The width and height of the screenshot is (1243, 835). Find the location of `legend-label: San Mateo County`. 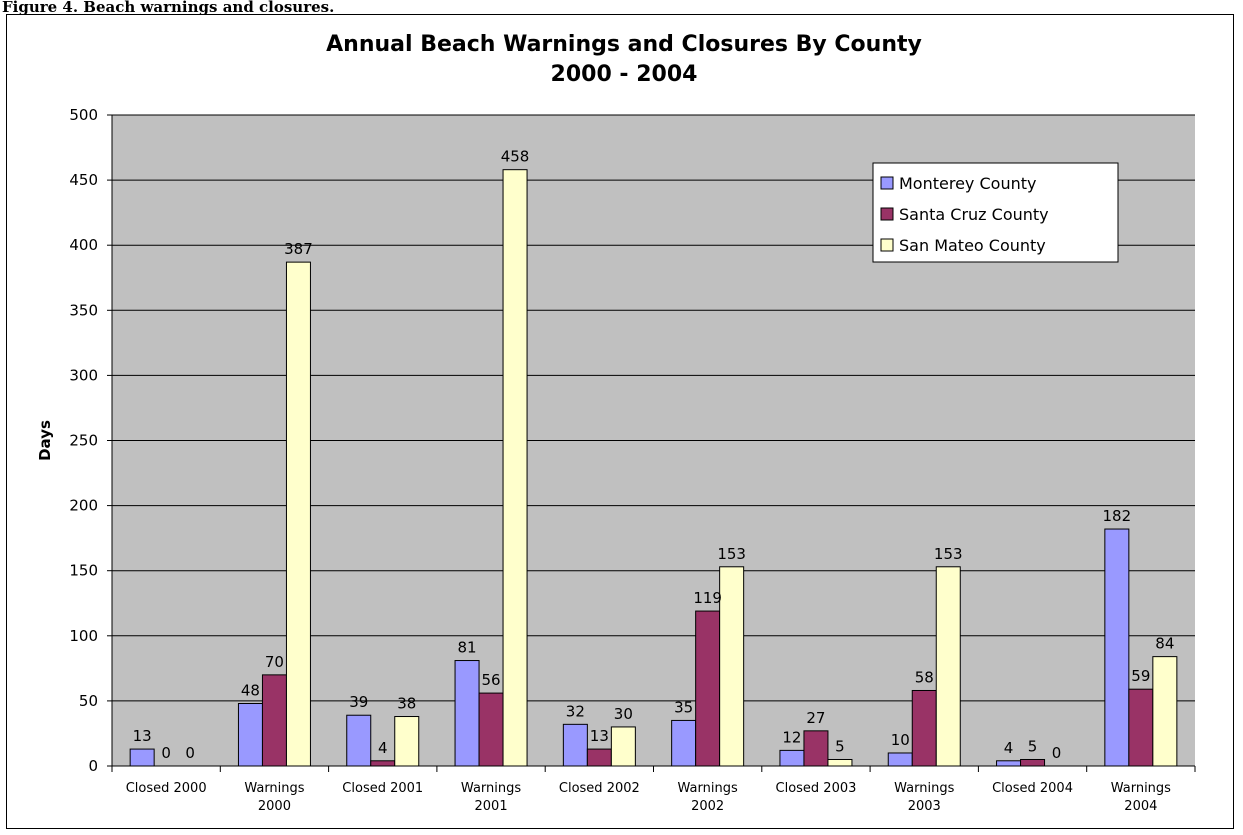

legend-label: San Mateo County is located at coordinates (972, 245).